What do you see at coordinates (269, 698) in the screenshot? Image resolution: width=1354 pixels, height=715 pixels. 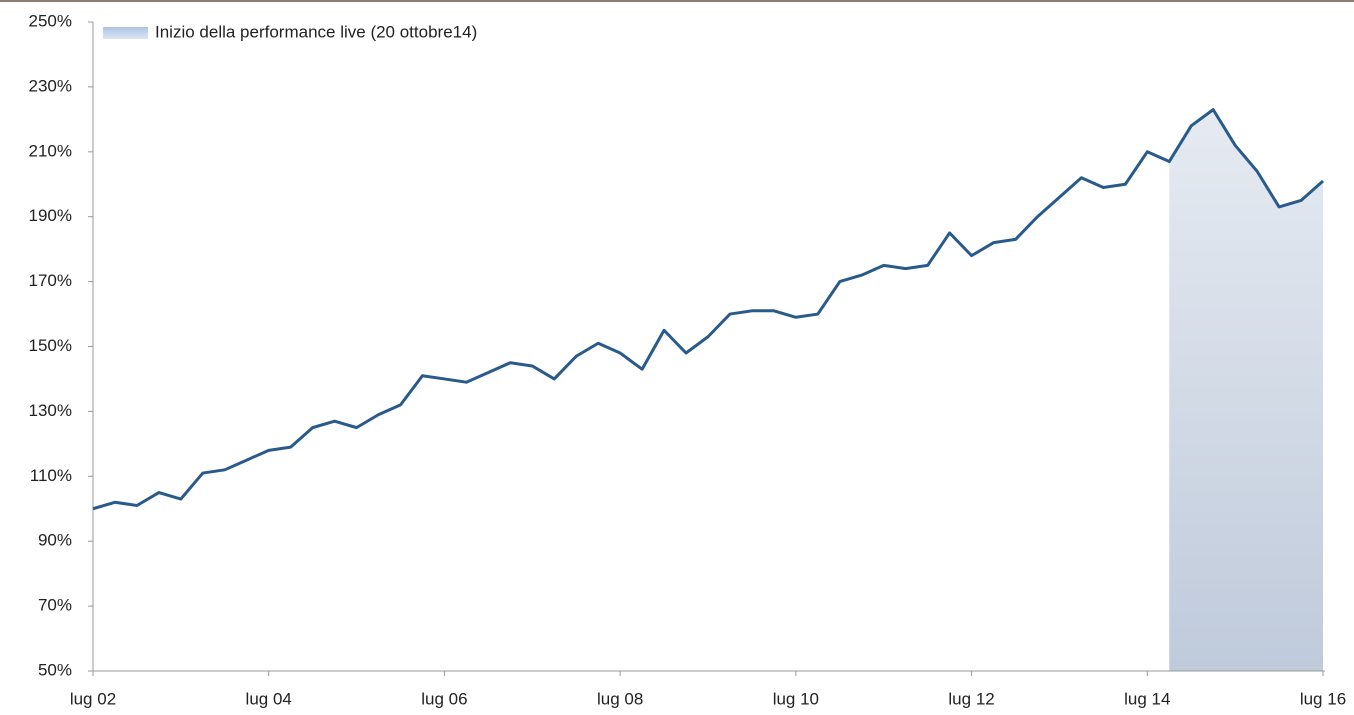 I see `x-tick-label: lug 04` at bounding box center [269, 698].